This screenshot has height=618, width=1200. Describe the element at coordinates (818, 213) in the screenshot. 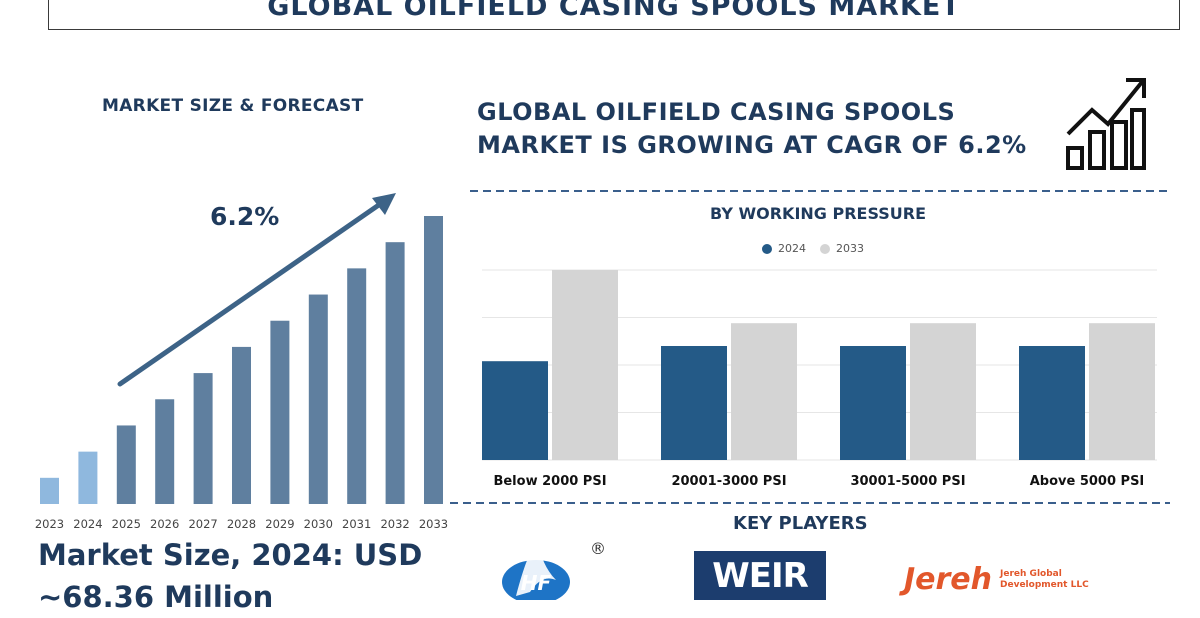

I see `pressure-chart-title: BY WORKING PRESSURE` at that location.